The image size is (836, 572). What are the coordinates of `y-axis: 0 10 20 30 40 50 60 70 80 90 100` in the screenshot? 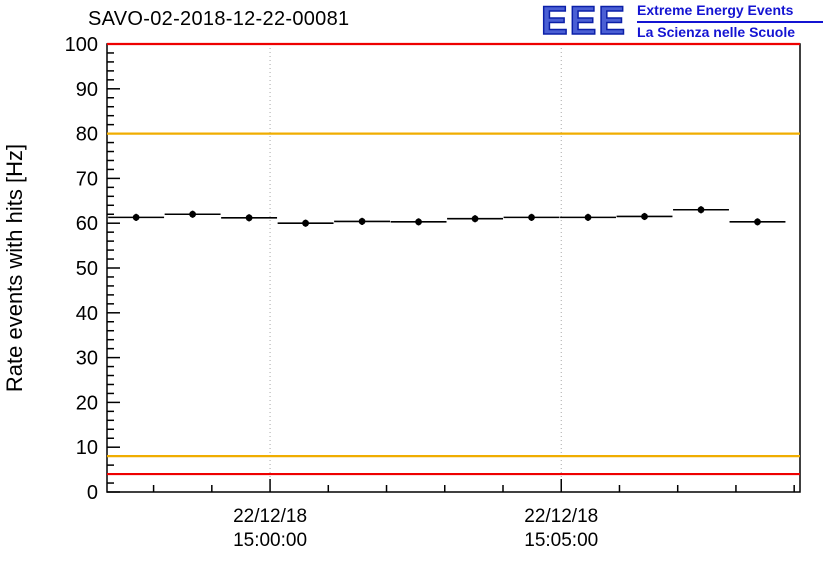 It's located at (92, 269).